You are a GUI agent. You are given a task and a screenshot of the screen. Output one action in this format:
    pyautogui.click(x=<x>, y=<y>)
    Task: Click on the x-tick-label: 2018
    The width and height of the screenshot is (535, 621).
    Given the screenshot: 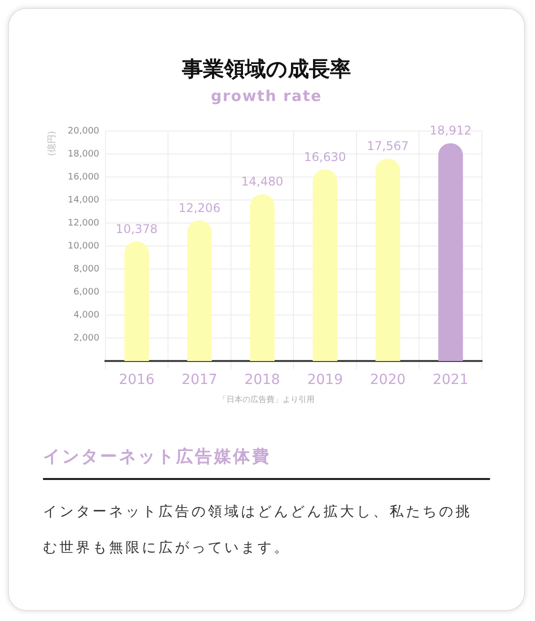 What is the action you would take?
    pyautogui.click(x=262, y=380)
    